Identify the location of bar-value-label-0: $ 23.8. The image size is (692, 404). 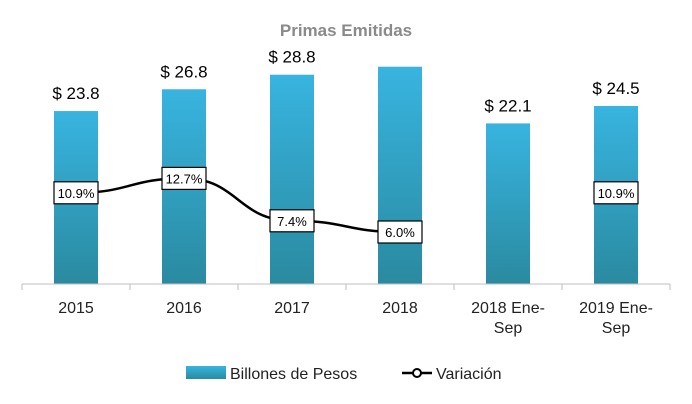
(75, 93).